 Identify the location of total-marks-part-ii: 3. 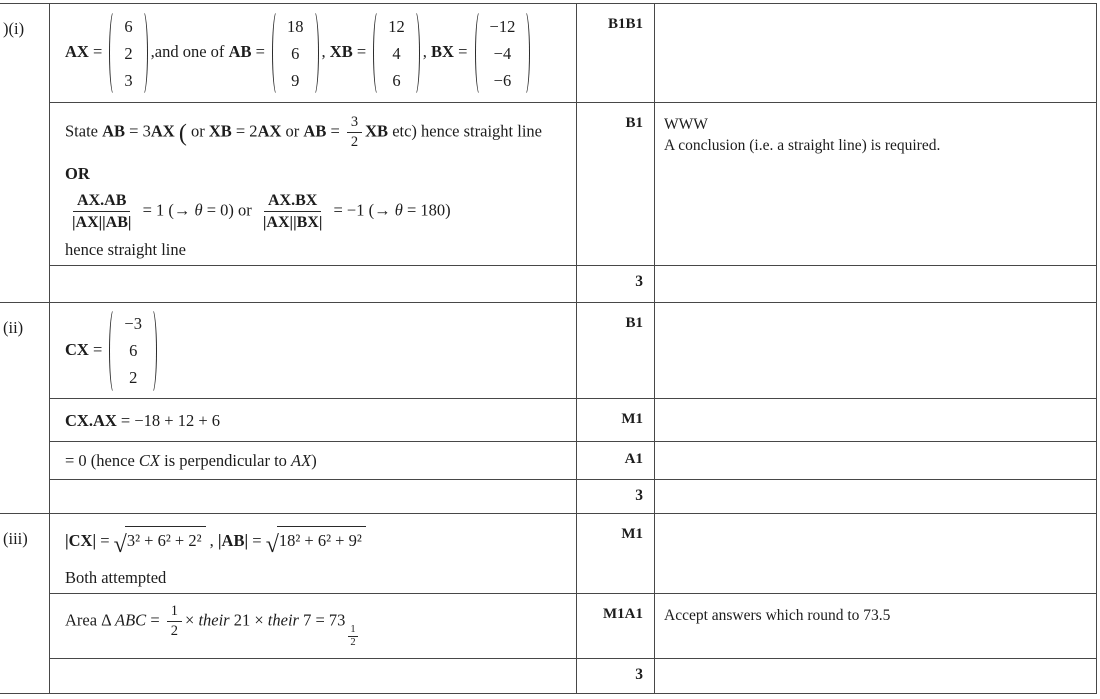
(616, 497).